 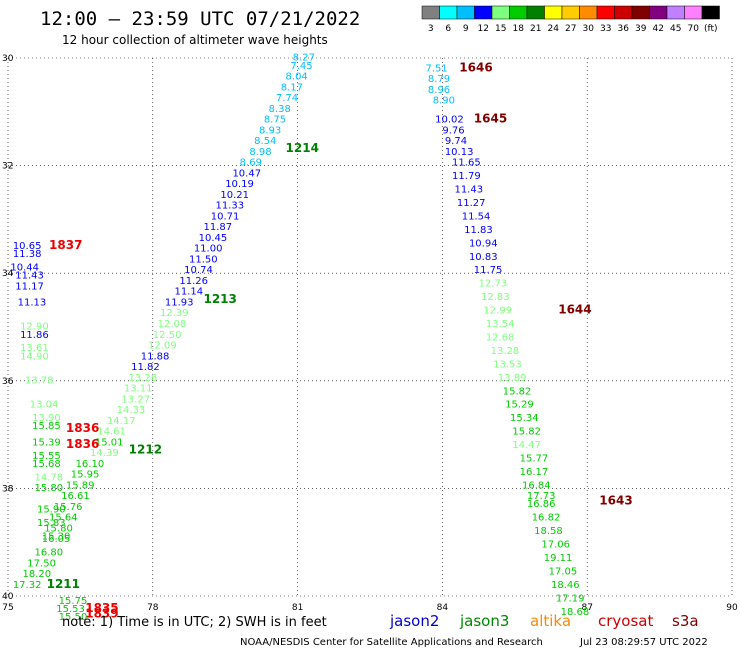 What do you see at coordinates (239, 184) in the screenshot?
I see `swh-label: 10.19` at bounding box center [239, 184].